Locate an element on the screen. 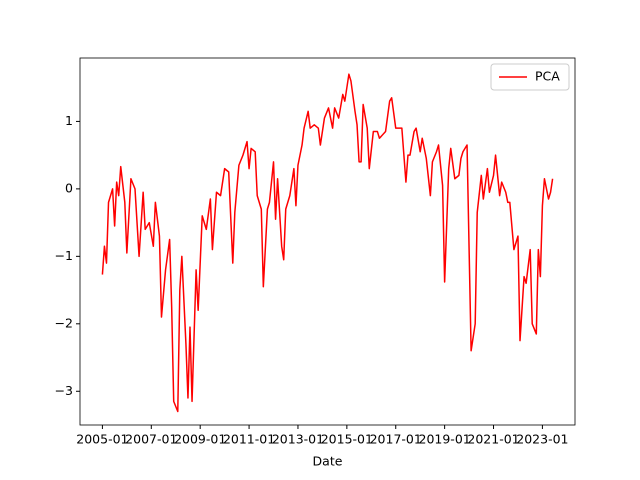 The width and height of the screenshot is (640, 480). x-tick-label: 2011-01 is located at coordinates (249, 439).